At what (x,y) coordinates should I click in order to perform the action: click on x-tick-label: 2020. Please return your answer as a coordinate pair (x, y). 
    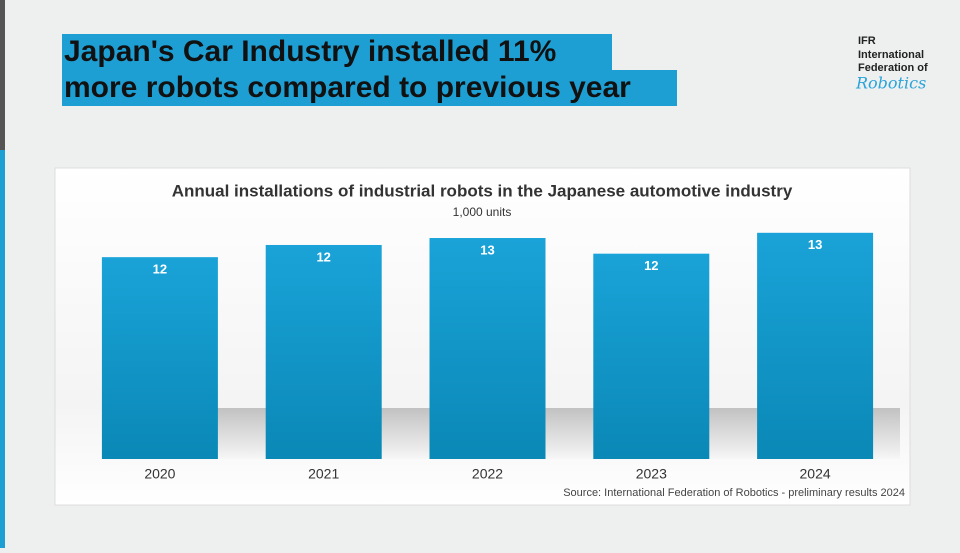
    Looking at the image, I should click on (159, 474).